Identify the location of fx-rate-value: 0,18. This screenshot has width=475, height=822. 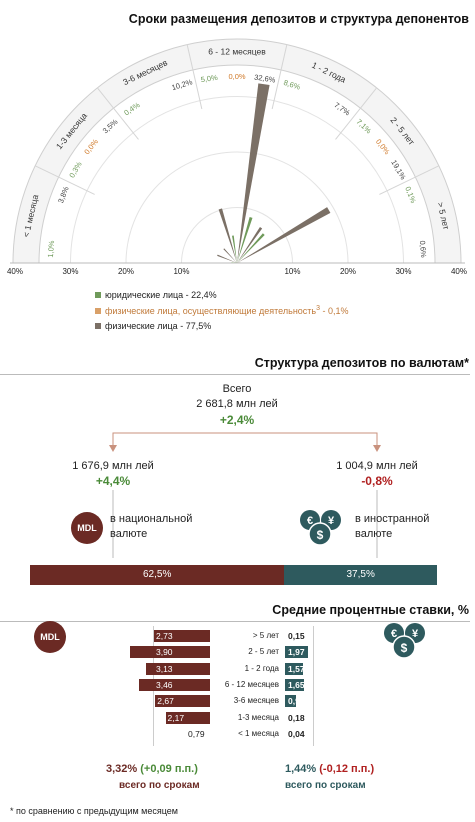
(296, 717).